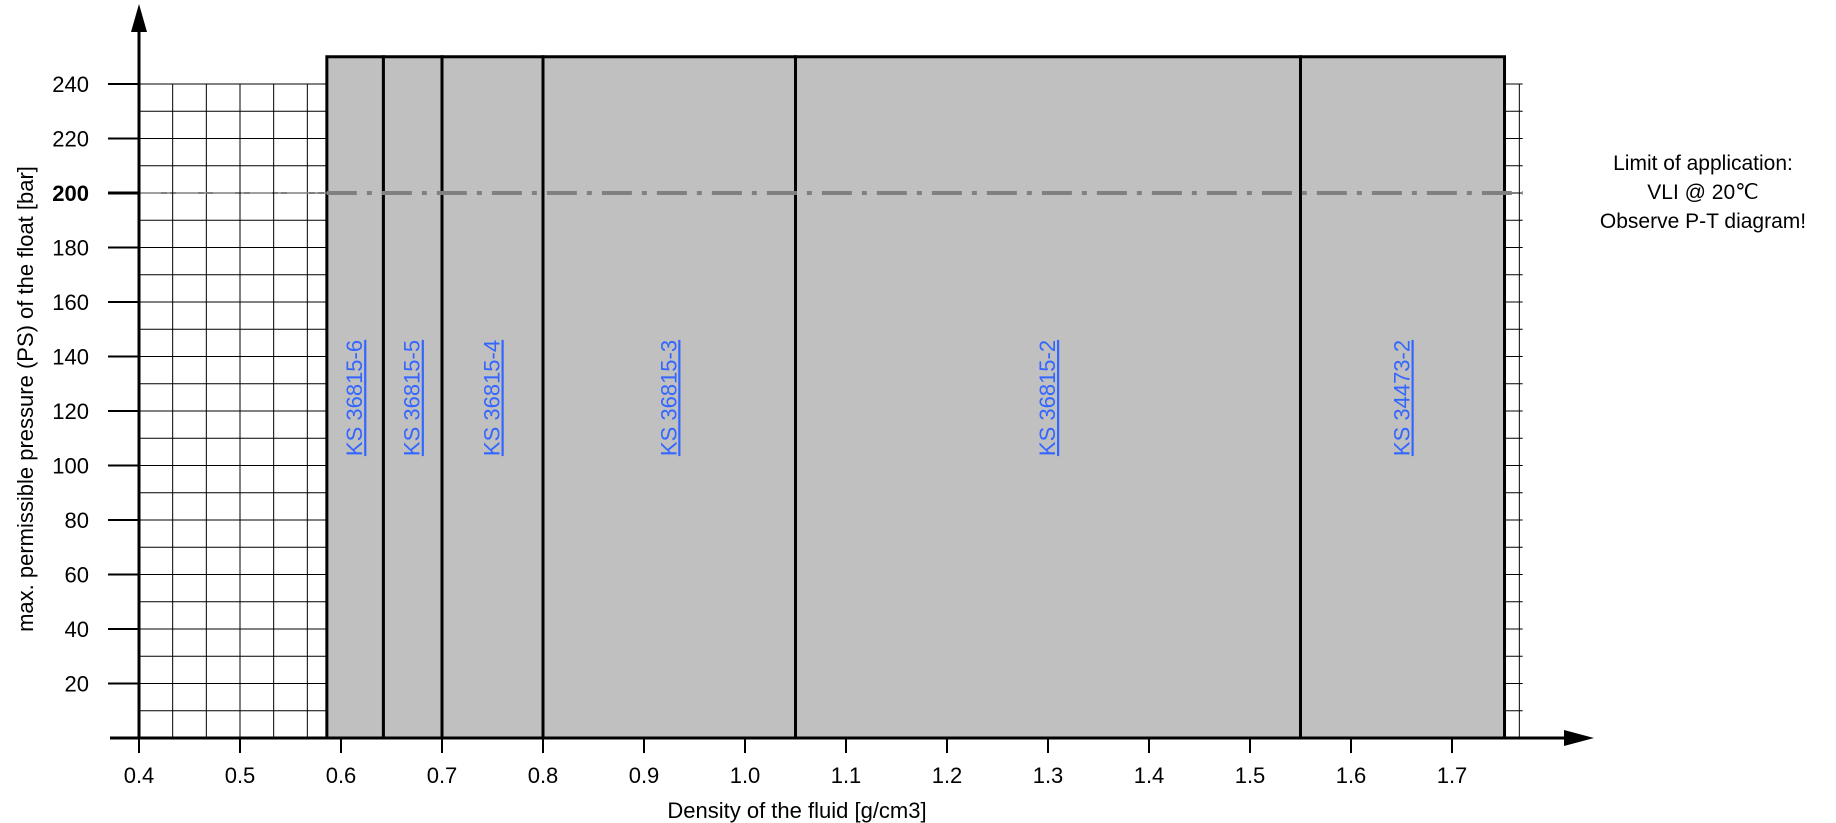  Describe the element at coordinates (70, 84) in the screenshot. I see `y-tick-label: 240` at that location.